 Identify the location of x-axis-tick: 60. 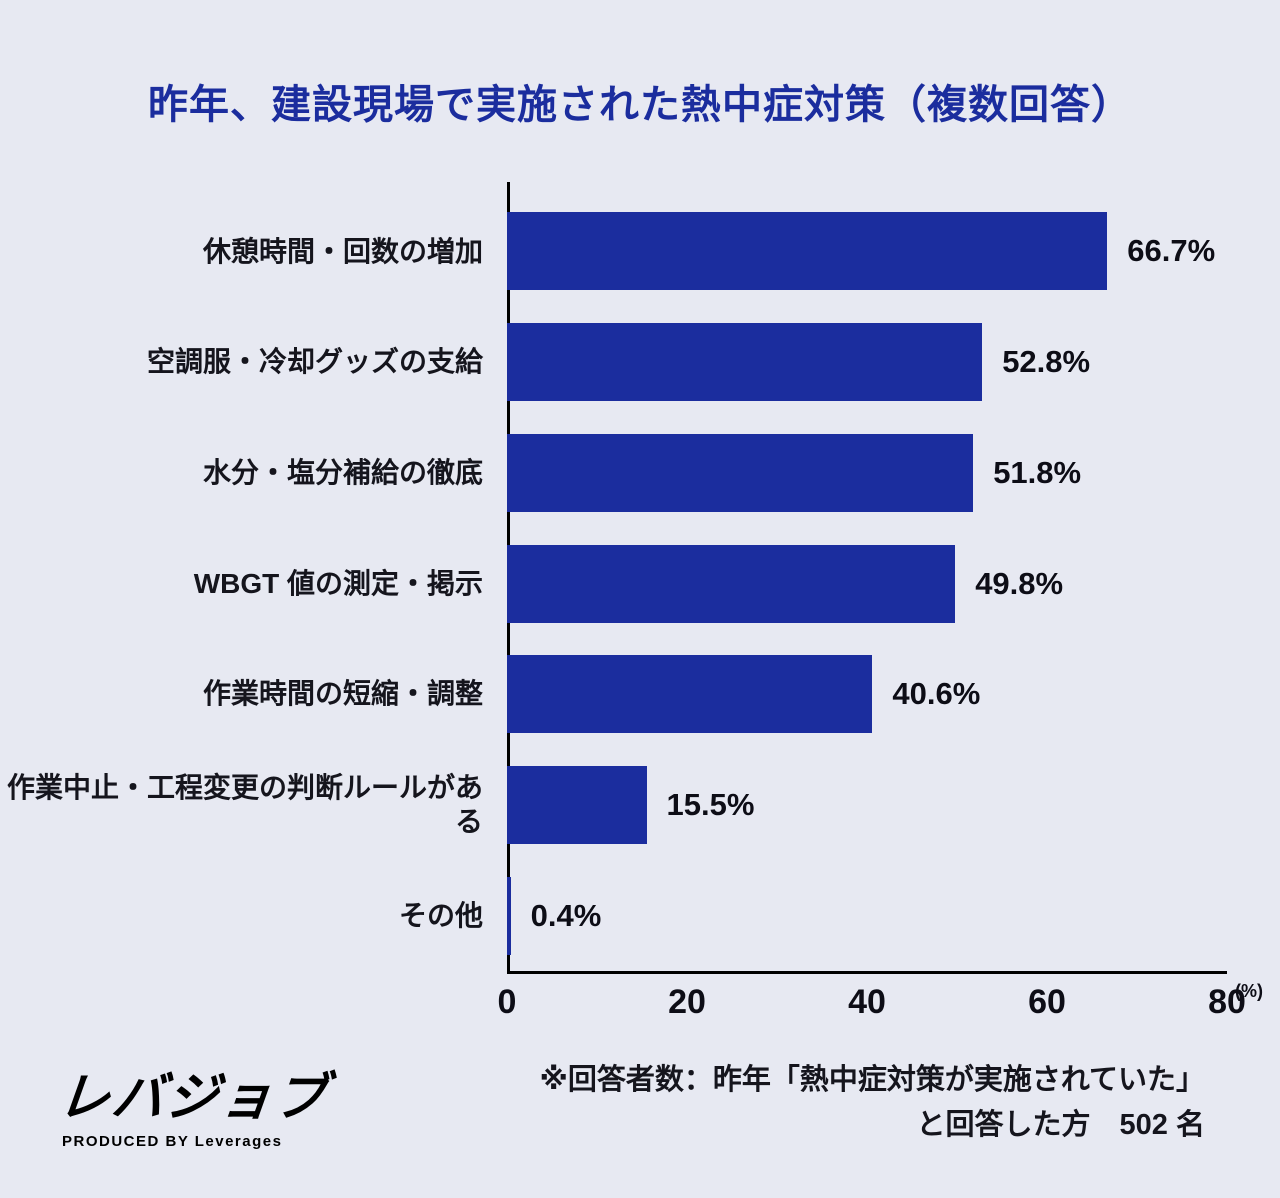
(1047, 1002).